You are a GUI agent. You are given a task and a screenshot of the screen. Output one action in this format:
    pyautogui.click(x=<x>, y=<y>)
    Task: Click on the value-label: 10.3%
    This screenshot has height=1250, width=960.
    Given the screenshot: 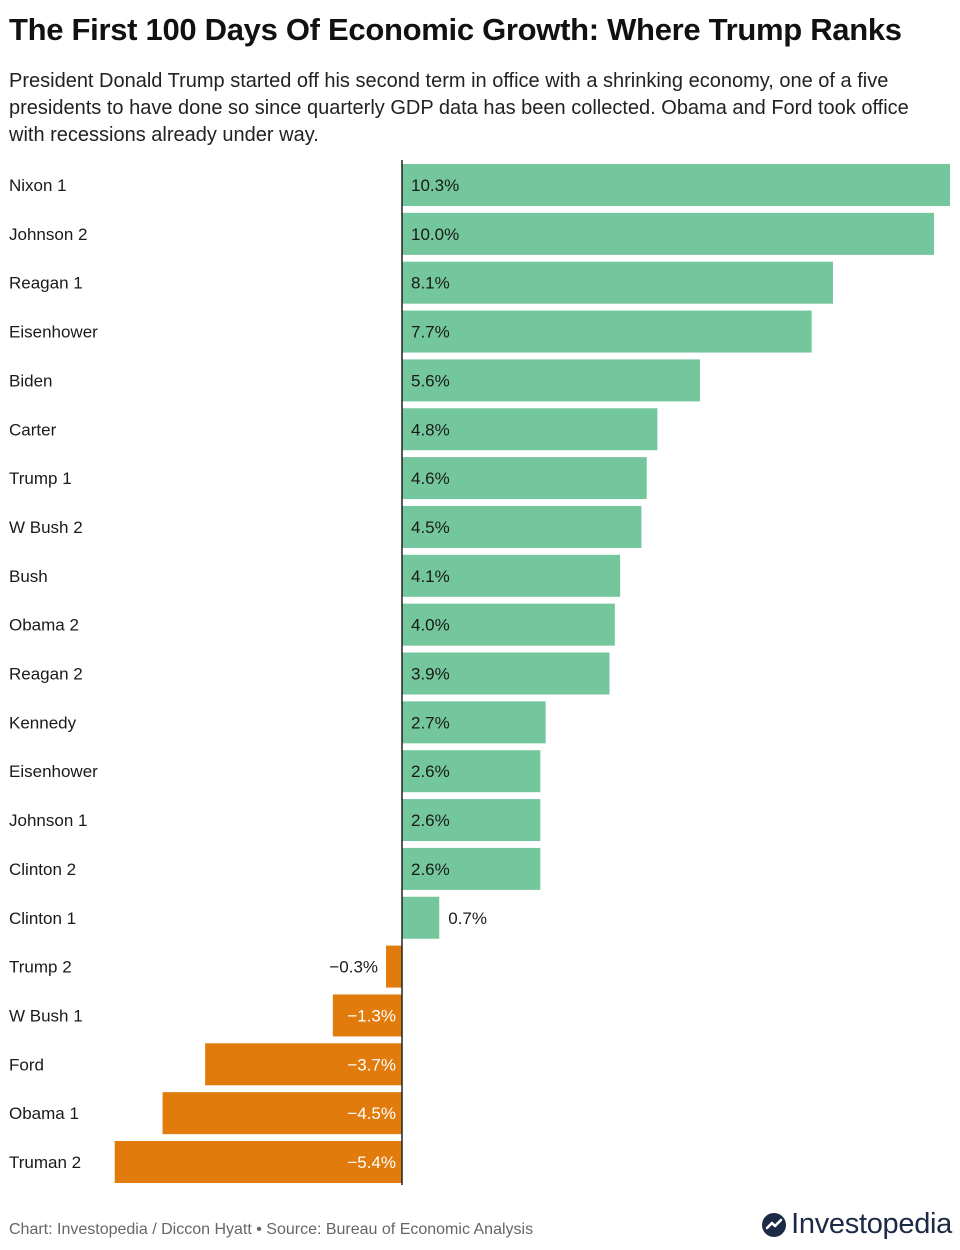 What is the action you would take?
    pyautogui.click(x=435, y=185)
    